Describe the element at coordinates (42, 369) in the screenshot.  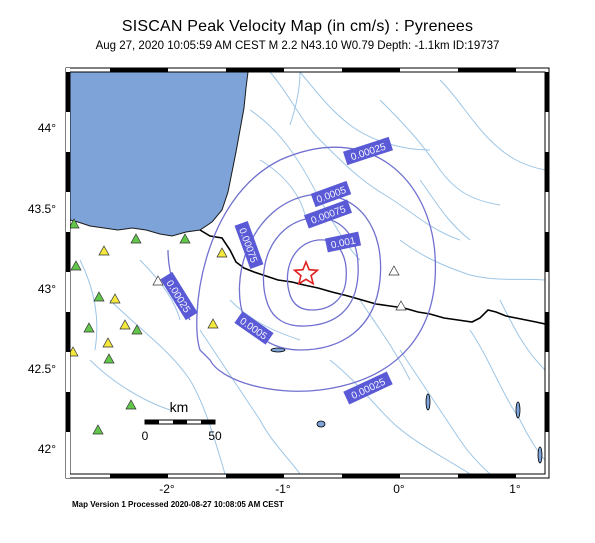
I see `lat-tick-label: 42.5°` at that location.